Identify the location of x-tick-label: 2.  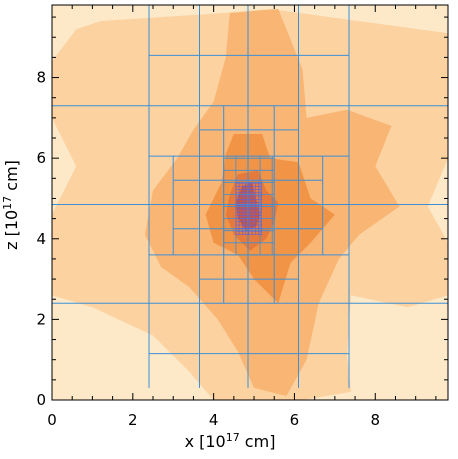
(133, 420).